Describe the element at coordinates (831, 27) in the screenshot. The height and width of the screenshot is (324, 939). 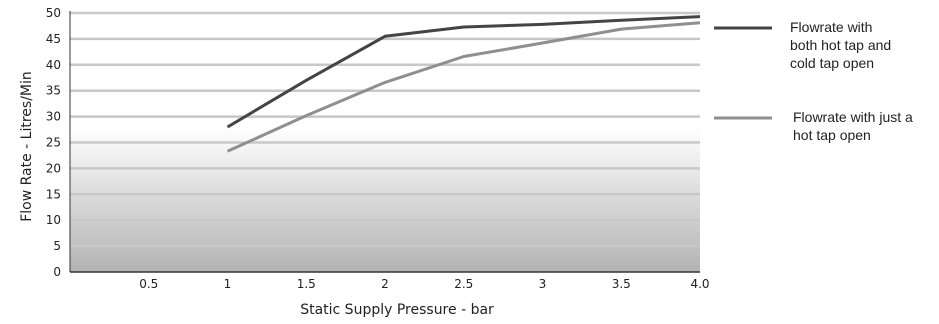
I see `legend-label-1-line-1: Flowrate with` at that location.